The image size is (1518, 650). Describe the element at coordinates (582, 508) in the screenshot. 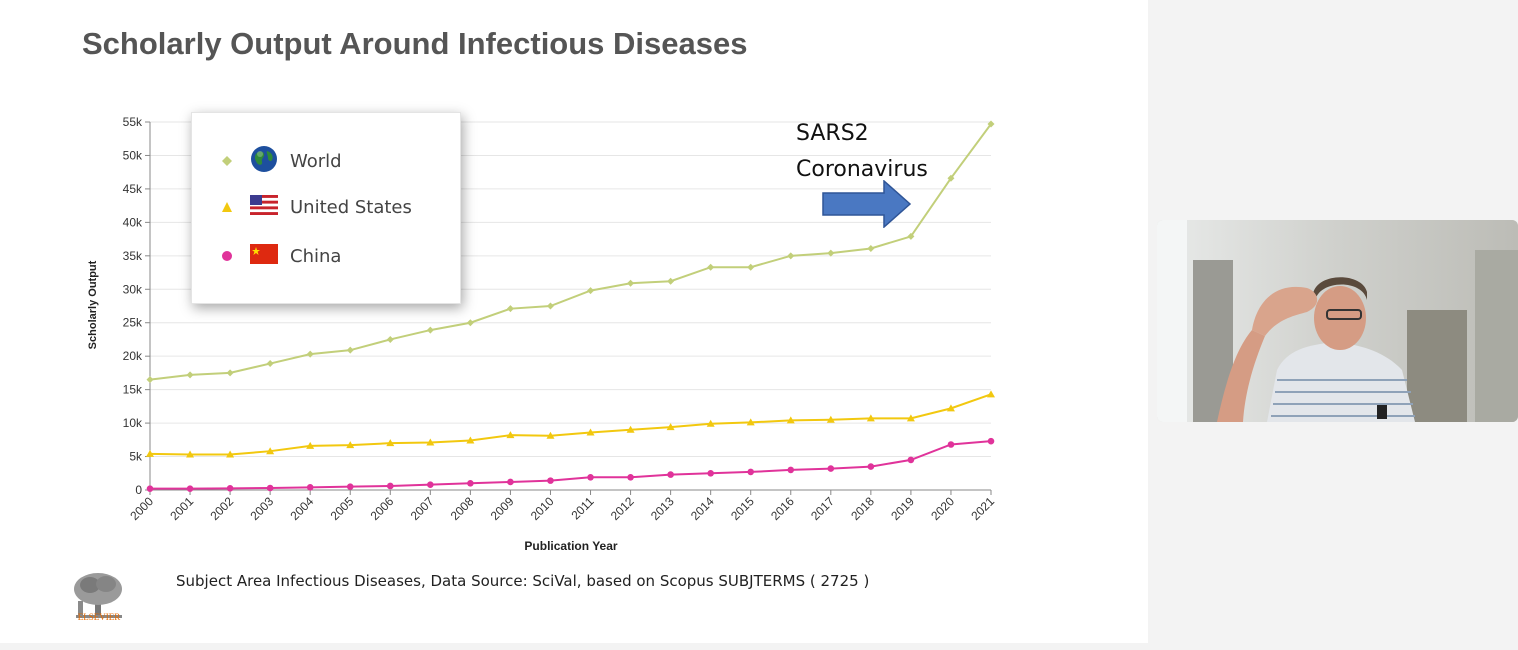

I see `x-tick-label: 2011` at that location.